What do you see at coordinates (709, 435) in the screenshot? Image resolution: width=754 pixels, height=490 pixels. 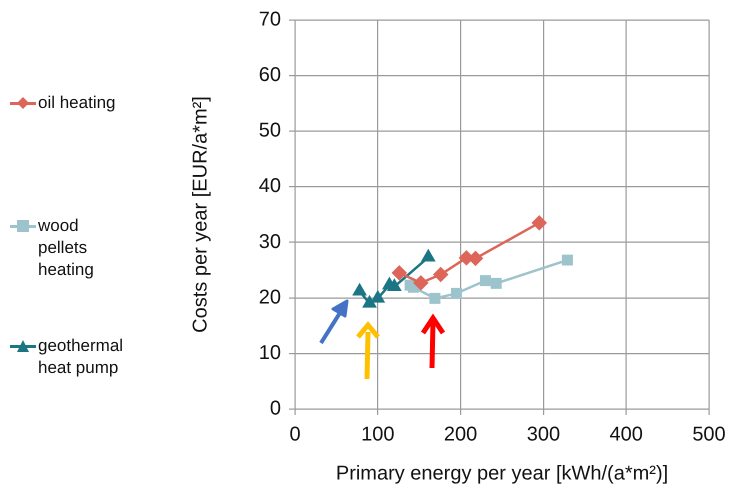 I see `x-tick-label: 500` at bounding box center [709, 435].